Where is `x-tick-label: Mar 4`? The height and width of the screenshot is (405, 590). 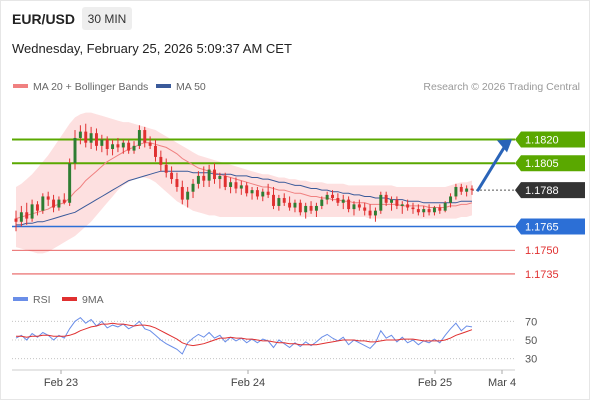
x-tick-label: Mar 4 is located at coordinates (502, 383).